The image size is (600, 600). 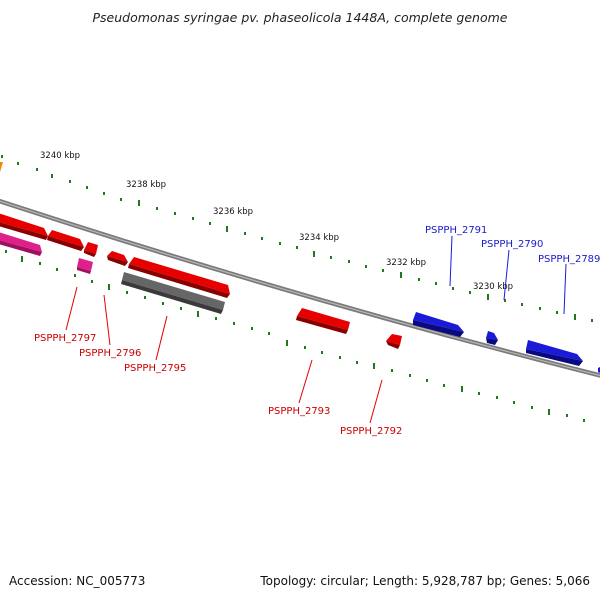 I want to click on orange-feature, so click(x=1, y=167).